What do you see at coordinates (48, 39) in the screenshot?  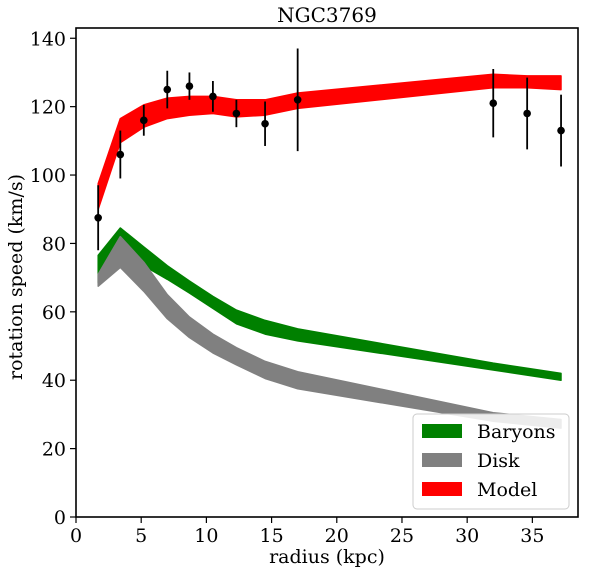 I see `y-tick-label: 140` at bounding box center [48, 39].